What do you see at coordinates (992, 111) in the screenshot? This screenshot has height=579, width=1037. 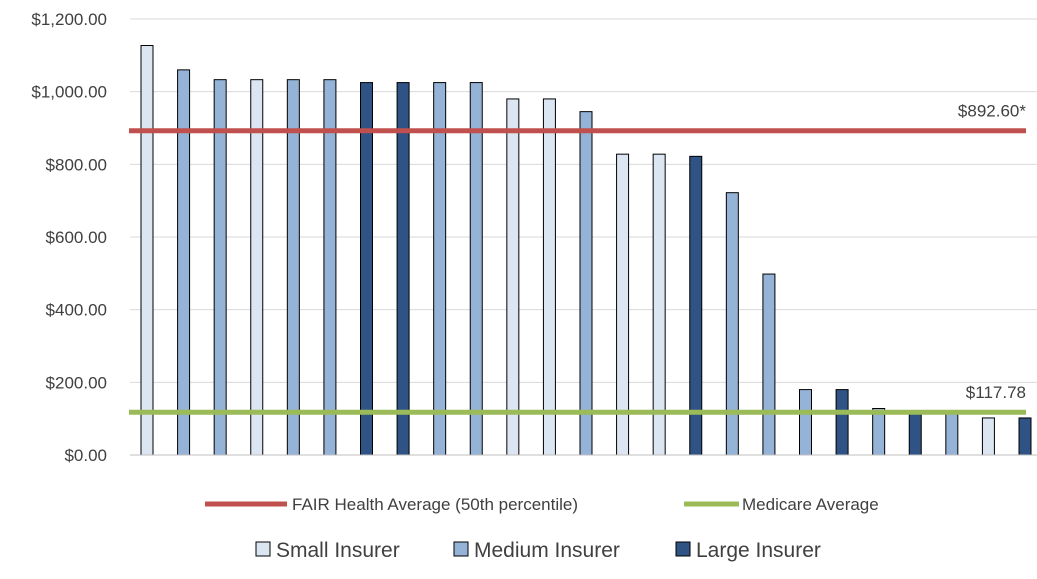 I see `fair-health-average-label: $892.60*` at bounding box center [992, 111].